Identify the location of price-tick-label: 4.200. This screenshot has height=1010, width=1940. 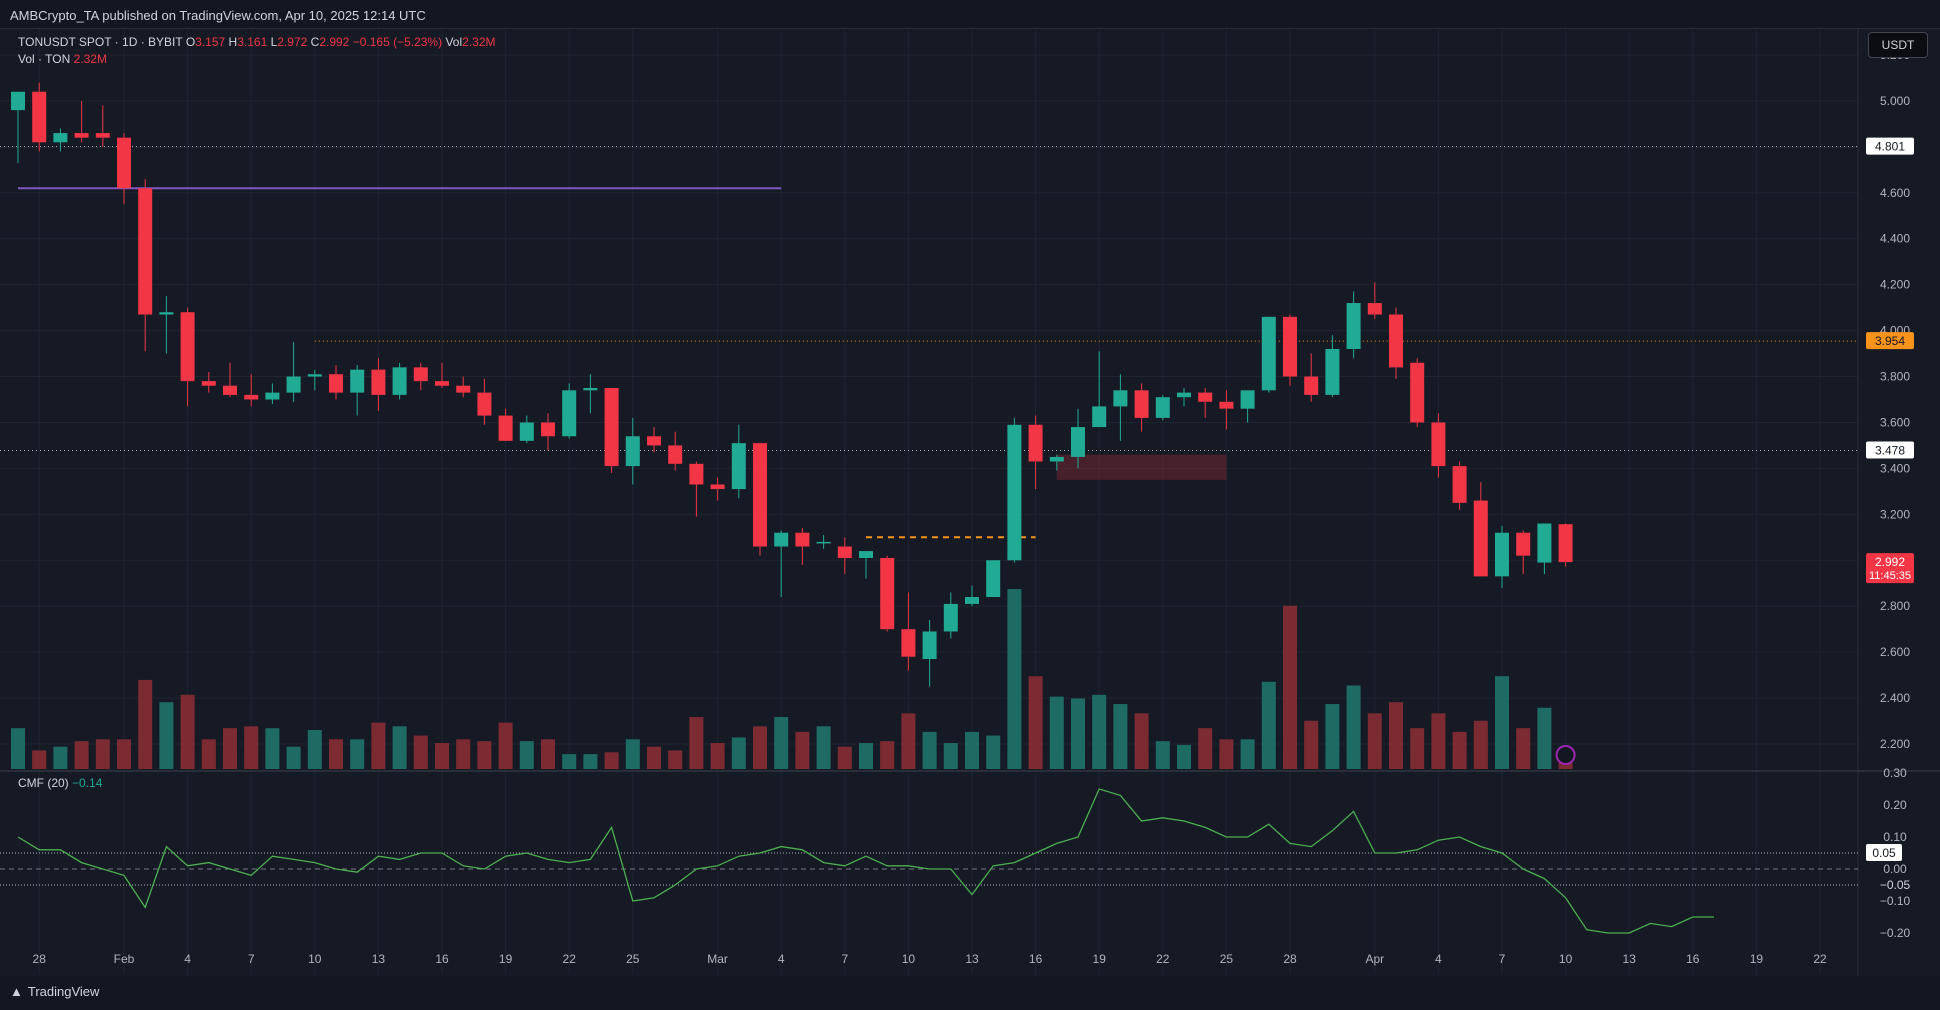
(1895, 285).